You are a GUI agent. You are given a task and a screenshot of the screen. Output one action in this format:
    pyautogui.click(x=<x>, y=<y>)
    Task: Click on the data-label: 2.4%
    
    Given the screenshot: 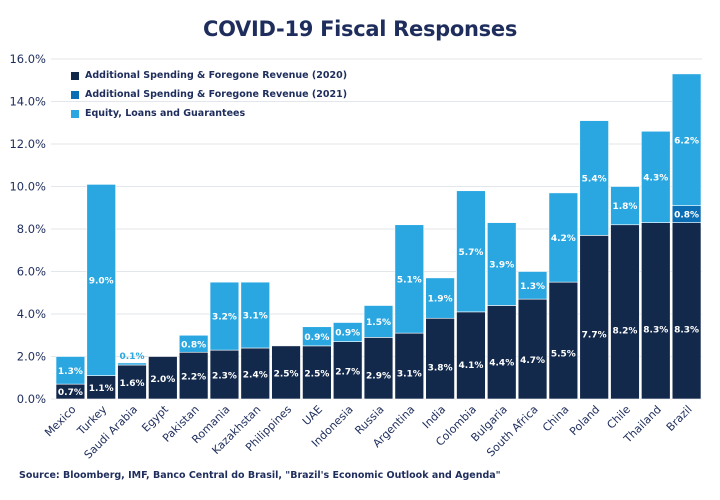 What is the action you would take?
    pyautogui.click(x=255, y=376)
    